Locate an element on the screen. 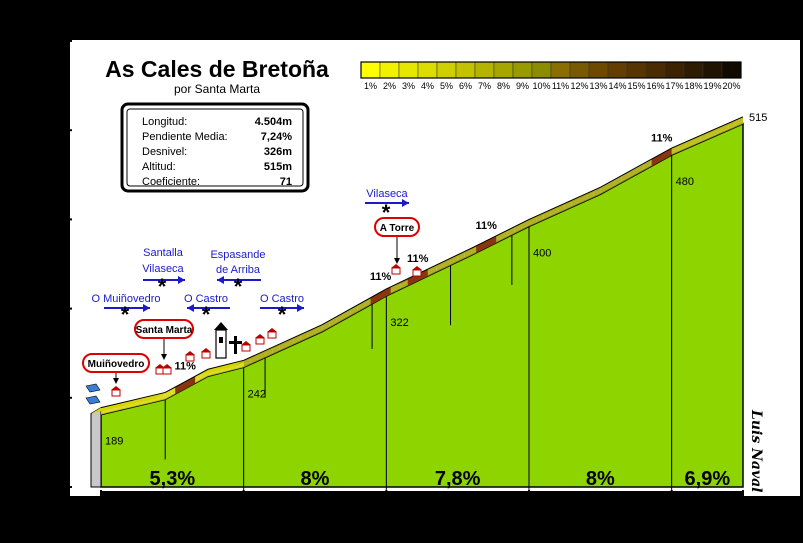 The image size is (803, 543). legend-label: 13% is located at coordinates (598, 86).